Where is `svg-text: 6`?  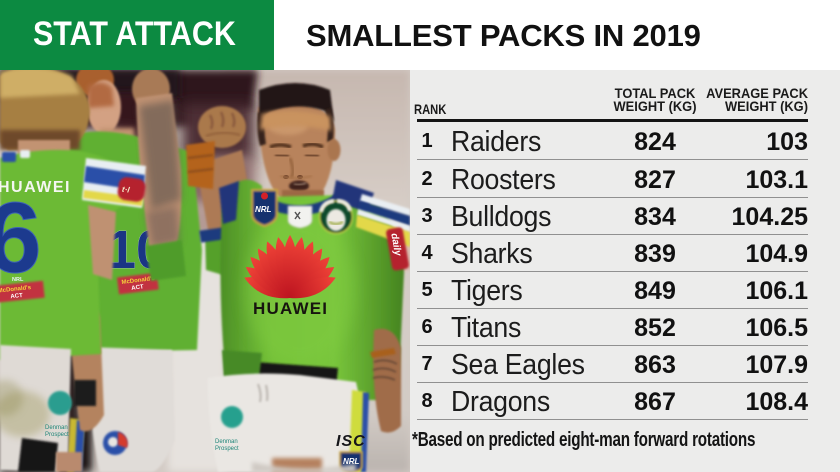
svg-text: 6 is located at coordinates (21, 238).